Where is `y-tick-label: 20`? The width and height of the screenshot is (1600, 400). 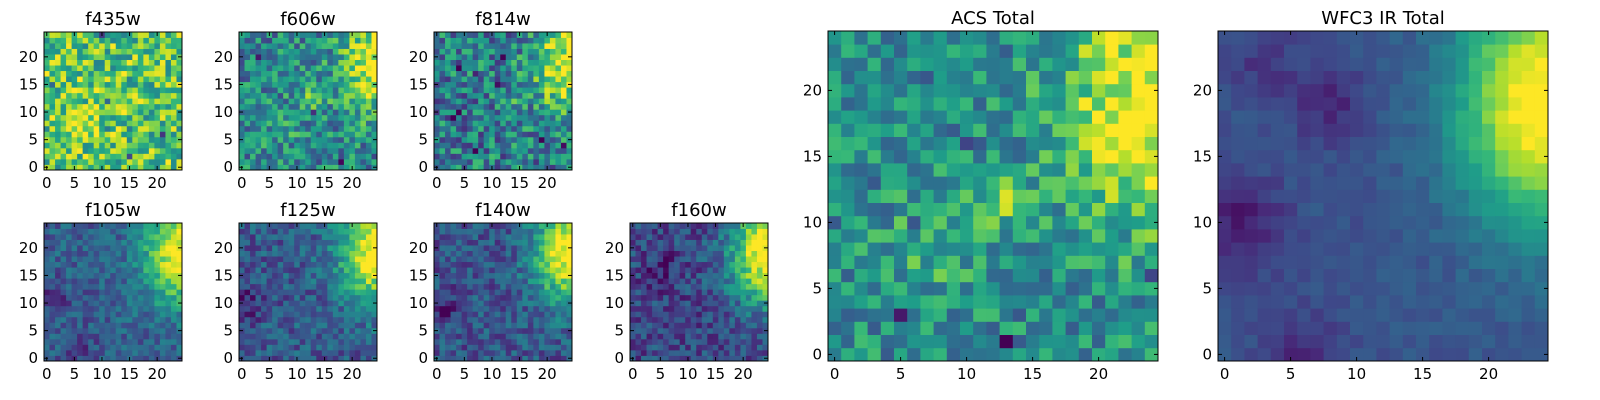
y-tick-label: 20 is located at coordinates (223, 248).